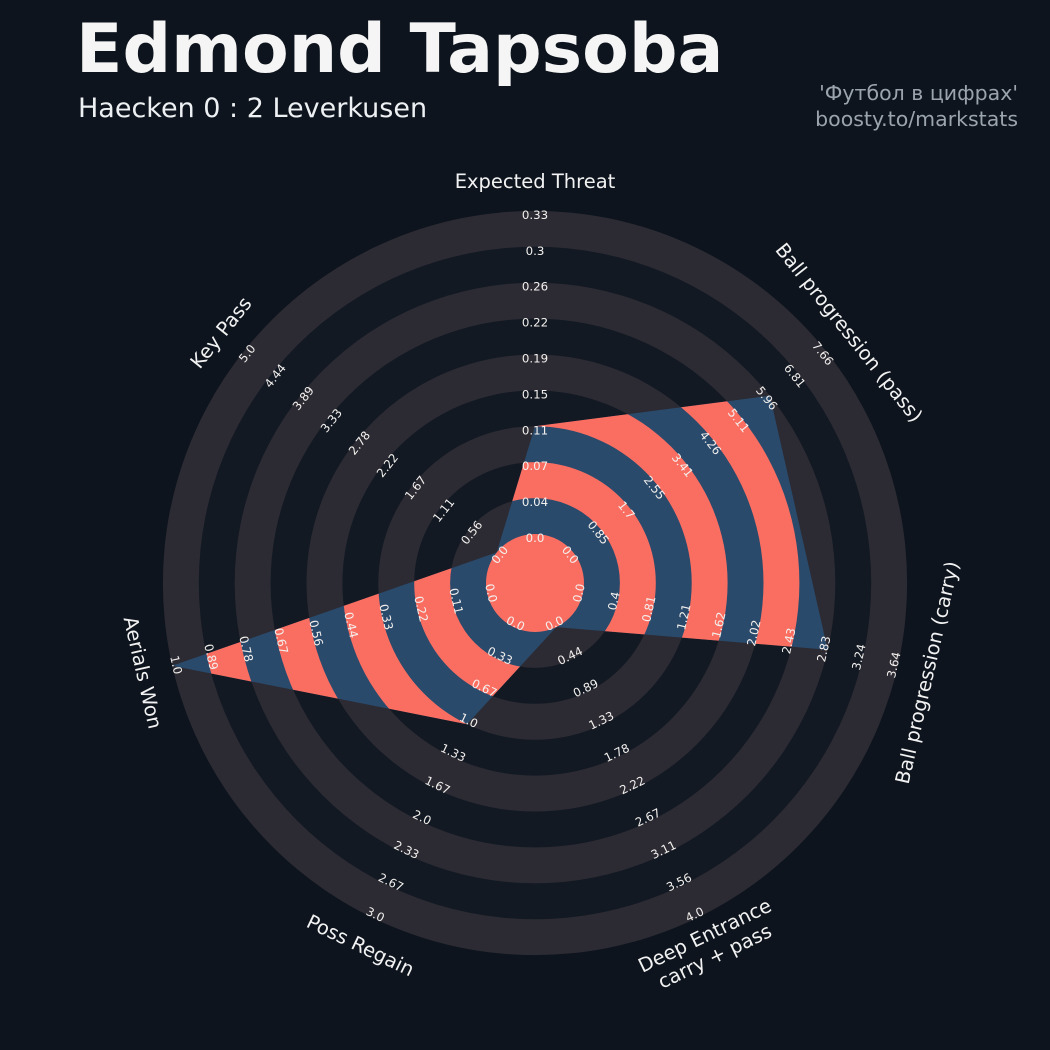 The image size is (1050, 1050). I want to click on tick-label: 0.56, so click(315, 633).